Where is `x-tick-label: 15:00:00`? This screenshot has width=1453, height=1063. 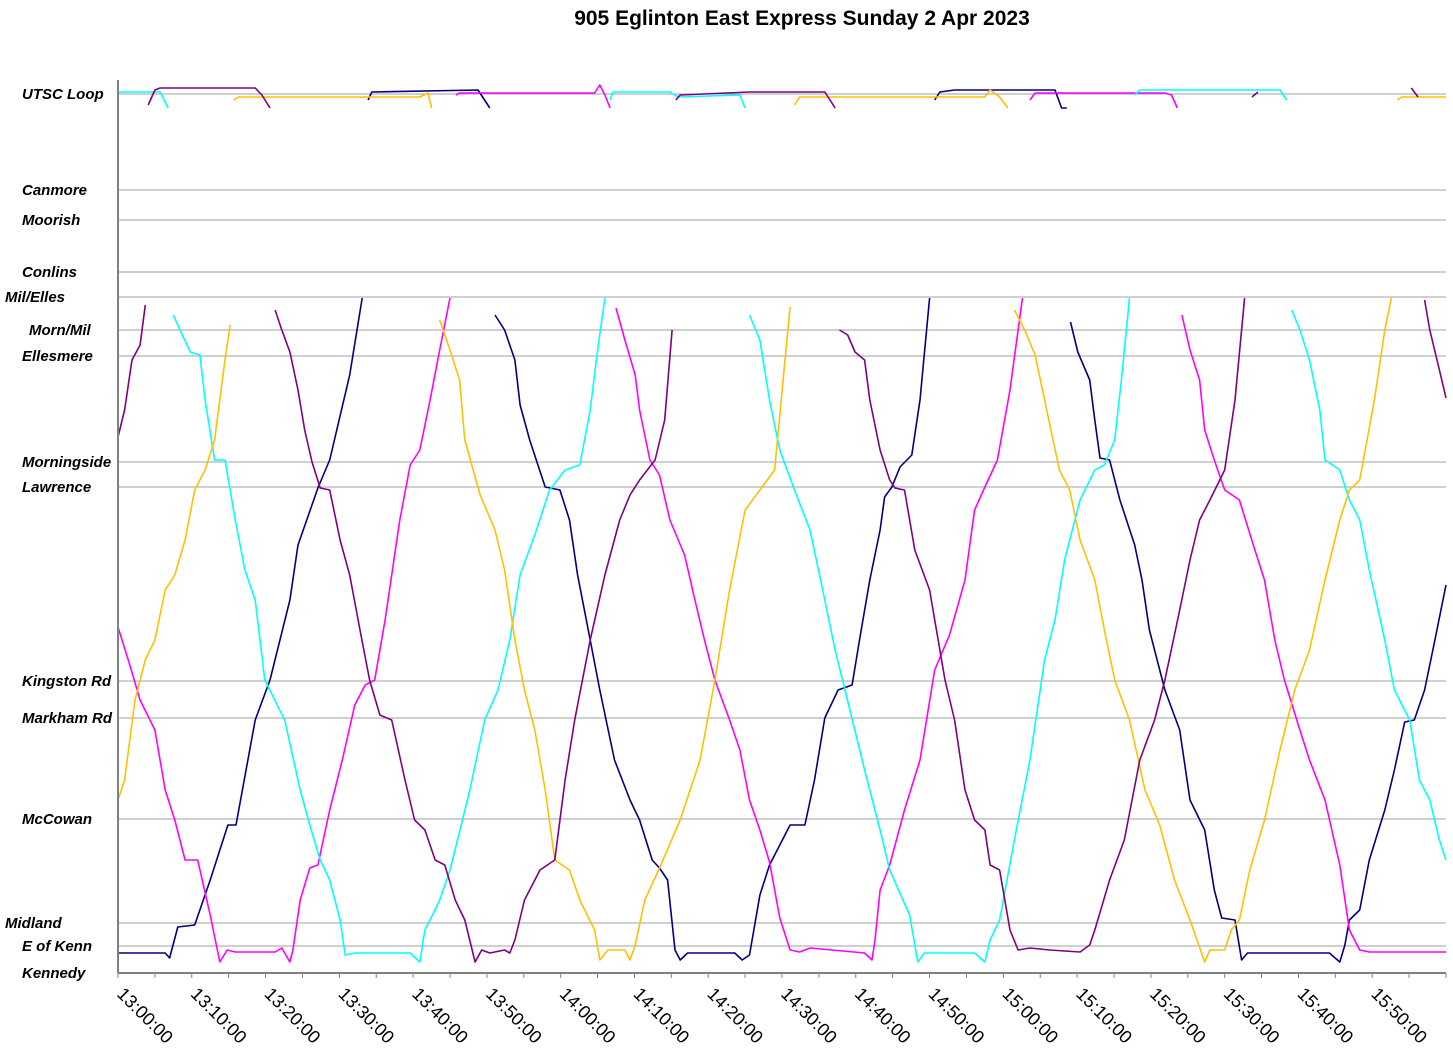
x-tick-label: 15:00:00 is located at coordinates (1031, 1016).